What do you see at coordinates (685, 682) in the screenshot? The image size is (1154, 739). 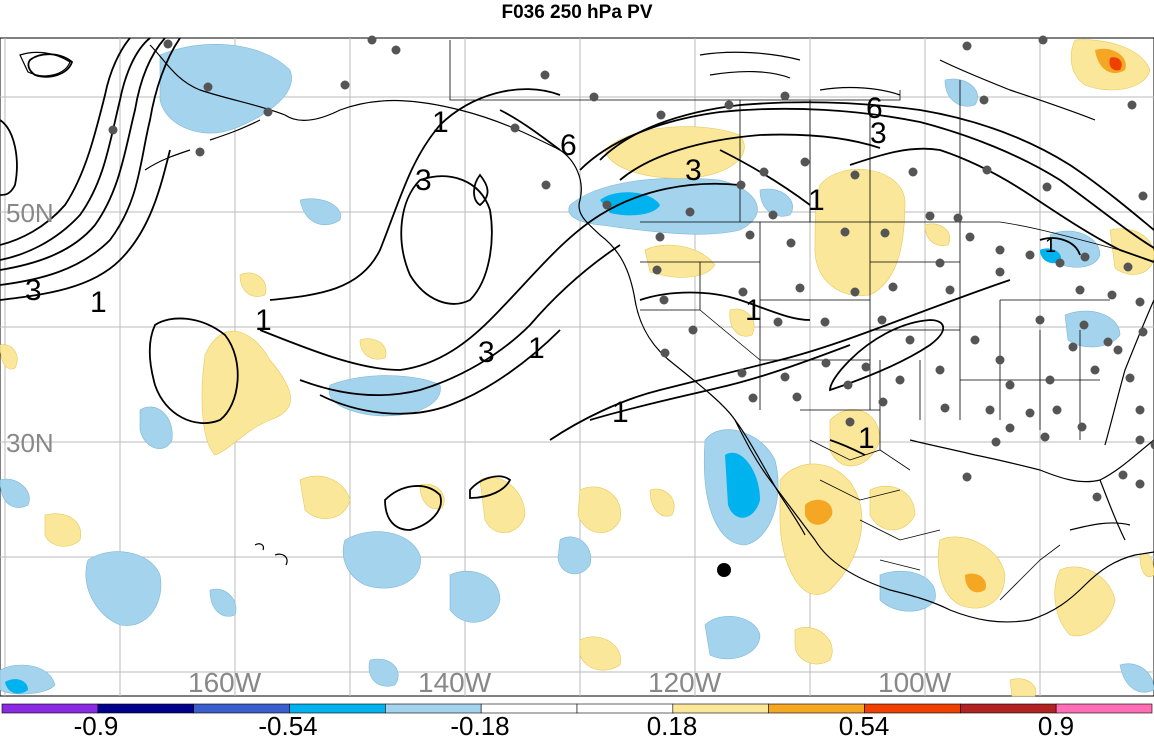 I see `lon-label-120w: 120W` at bounding box center [685, 682].